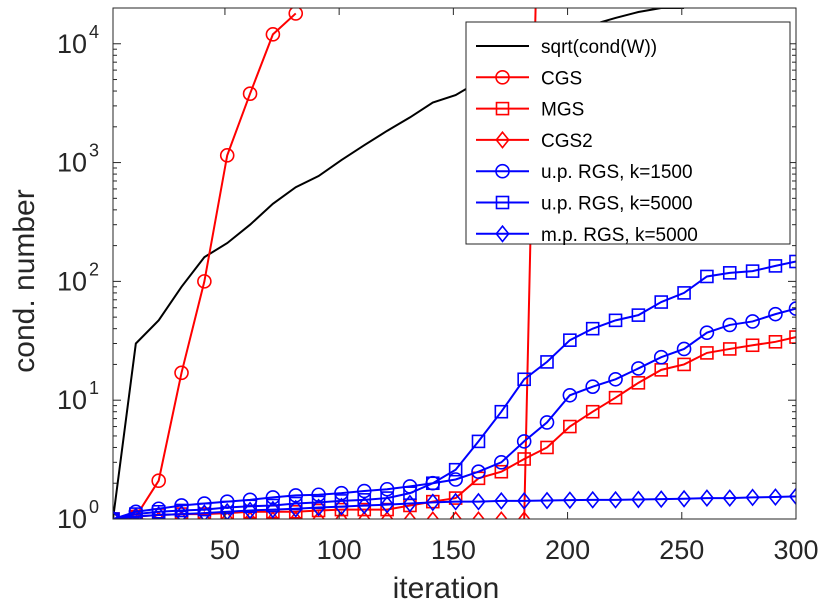  What do you see at coordinates (584, 204) in the screenshot?
I see `legend-entry-5: u.p. RGS, k=5000` at bounding box center [584, 204].